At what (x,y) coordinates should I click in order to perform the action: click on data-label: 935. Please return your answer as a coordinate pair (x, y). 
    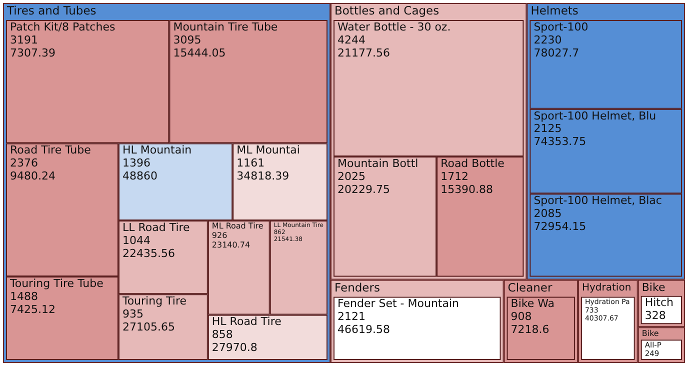
    Looking at the image, I should click on (133, 313).